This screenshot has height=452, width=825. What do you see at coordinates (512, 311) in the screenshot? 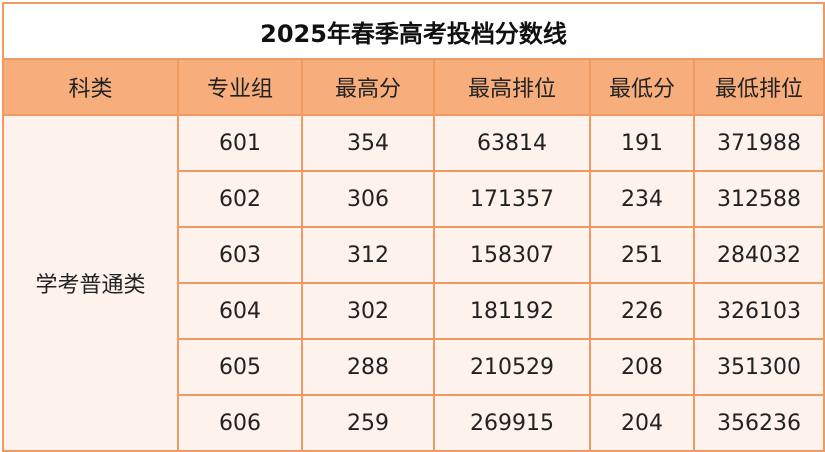
I see `cell-max-rank: 181192` at bounding box center [512, 311].